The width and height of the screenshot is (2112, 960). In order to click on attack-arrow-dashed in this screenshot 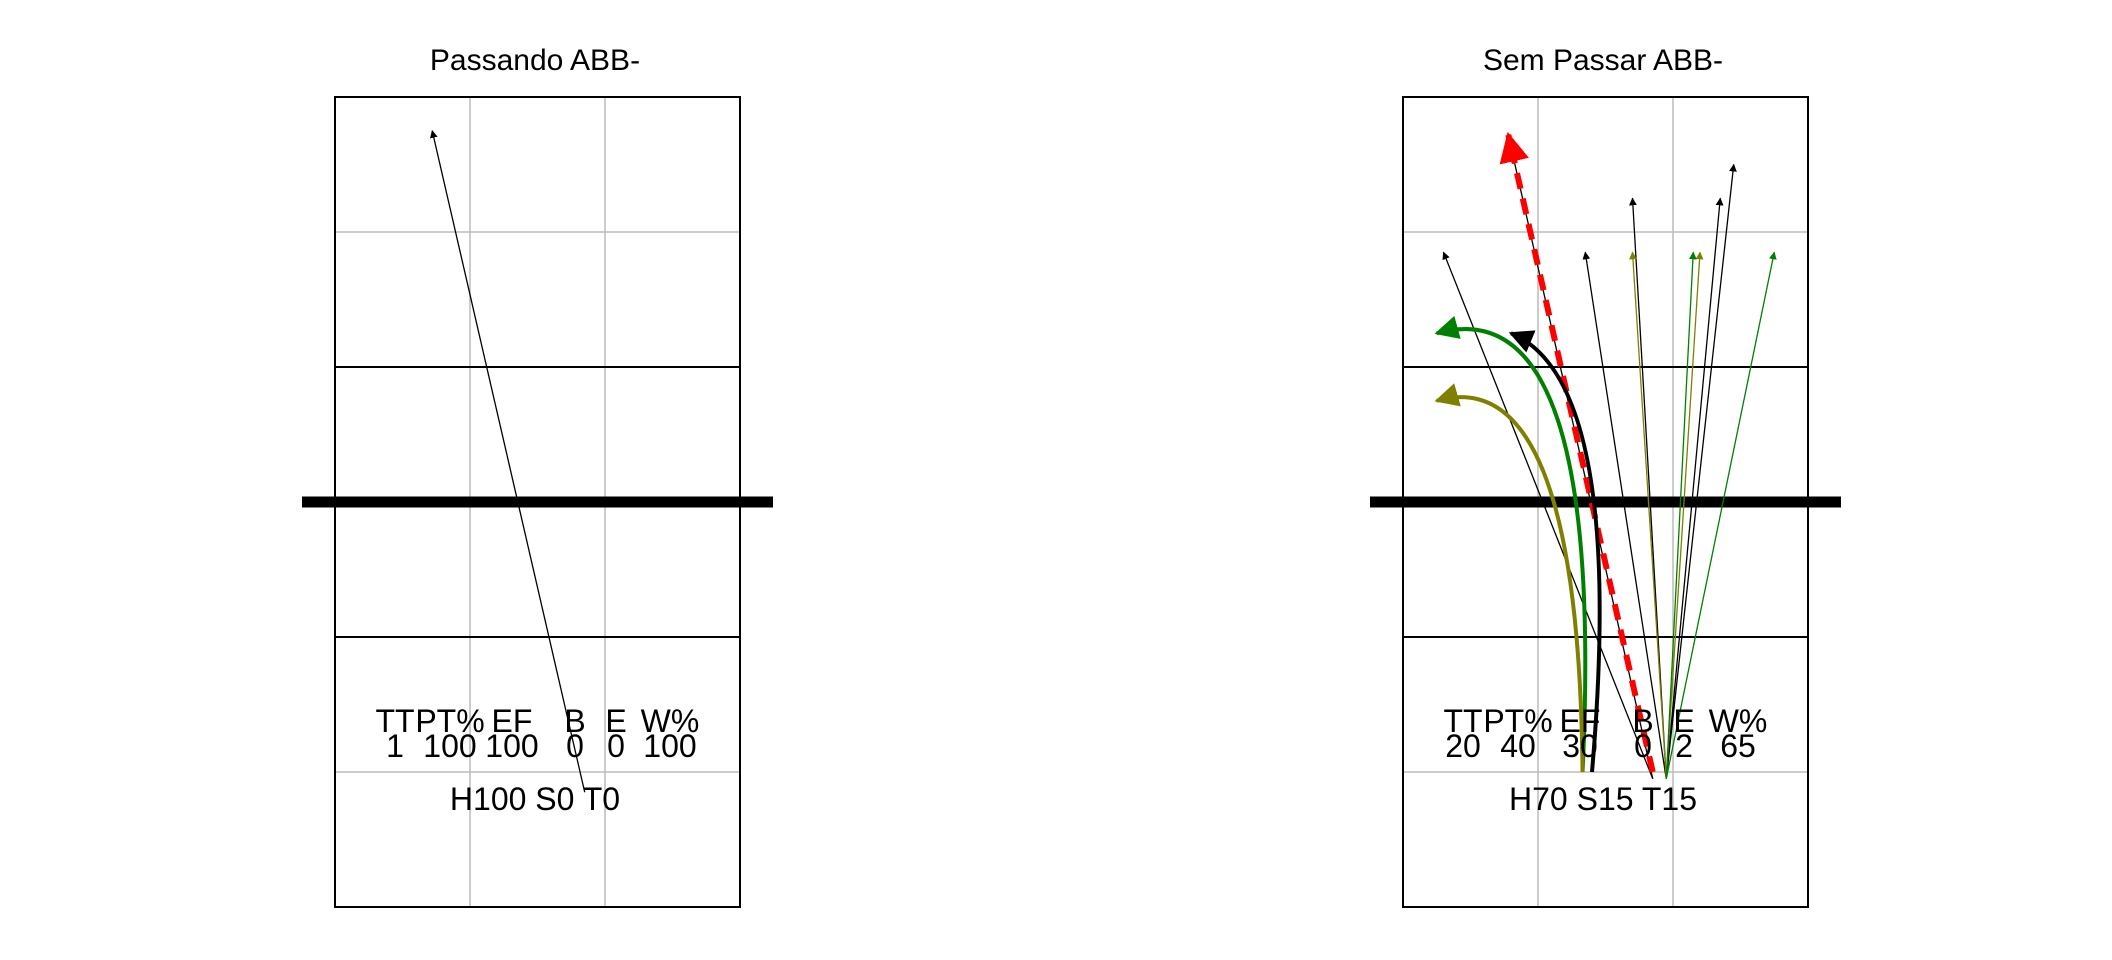, I will do `click(1577, 452)`.